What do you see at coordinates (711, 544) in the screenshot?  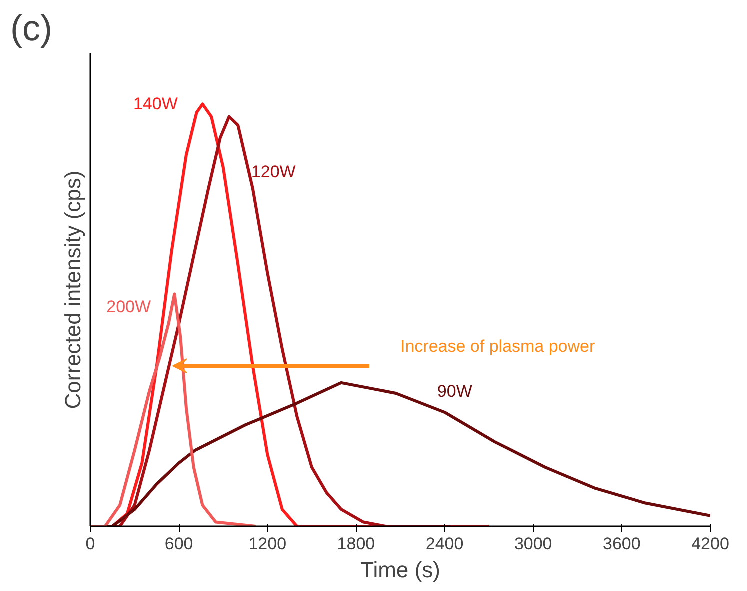 I see `x-tick-label: 4200` at bounding box center [711, 544].